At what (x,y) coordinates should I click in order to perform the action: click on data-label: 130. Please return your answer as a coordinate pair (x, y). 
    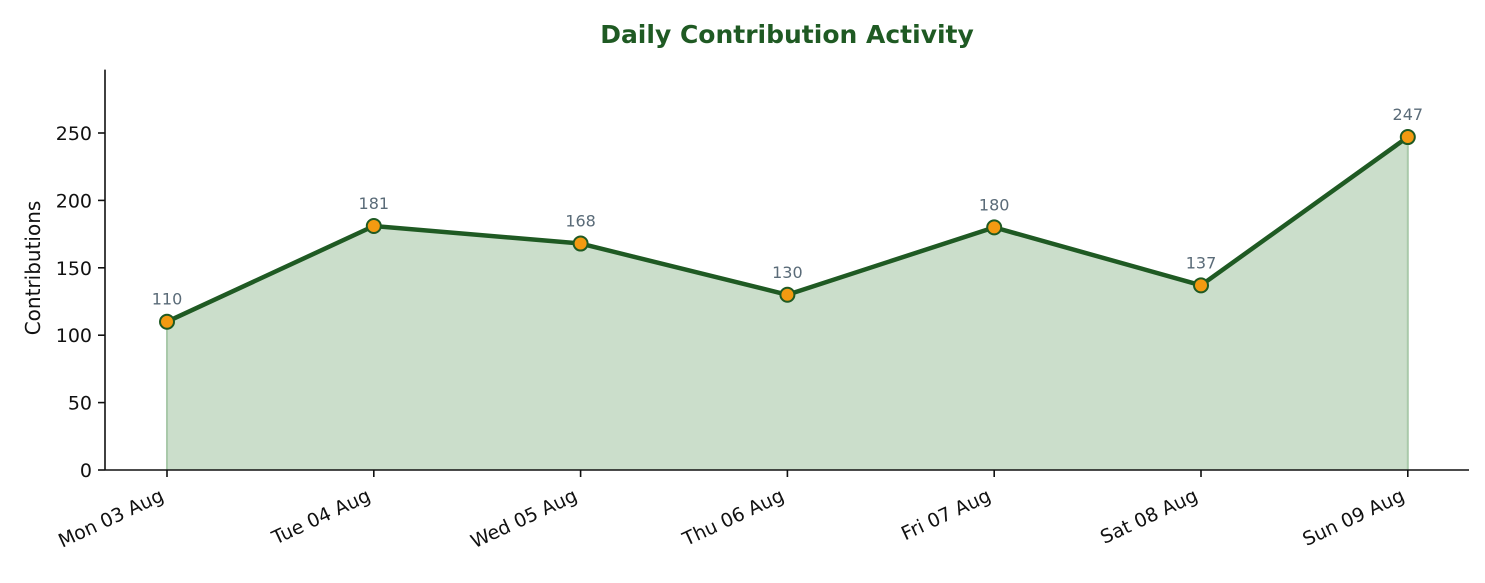
    Looking at the image, I should click on (787, 272).